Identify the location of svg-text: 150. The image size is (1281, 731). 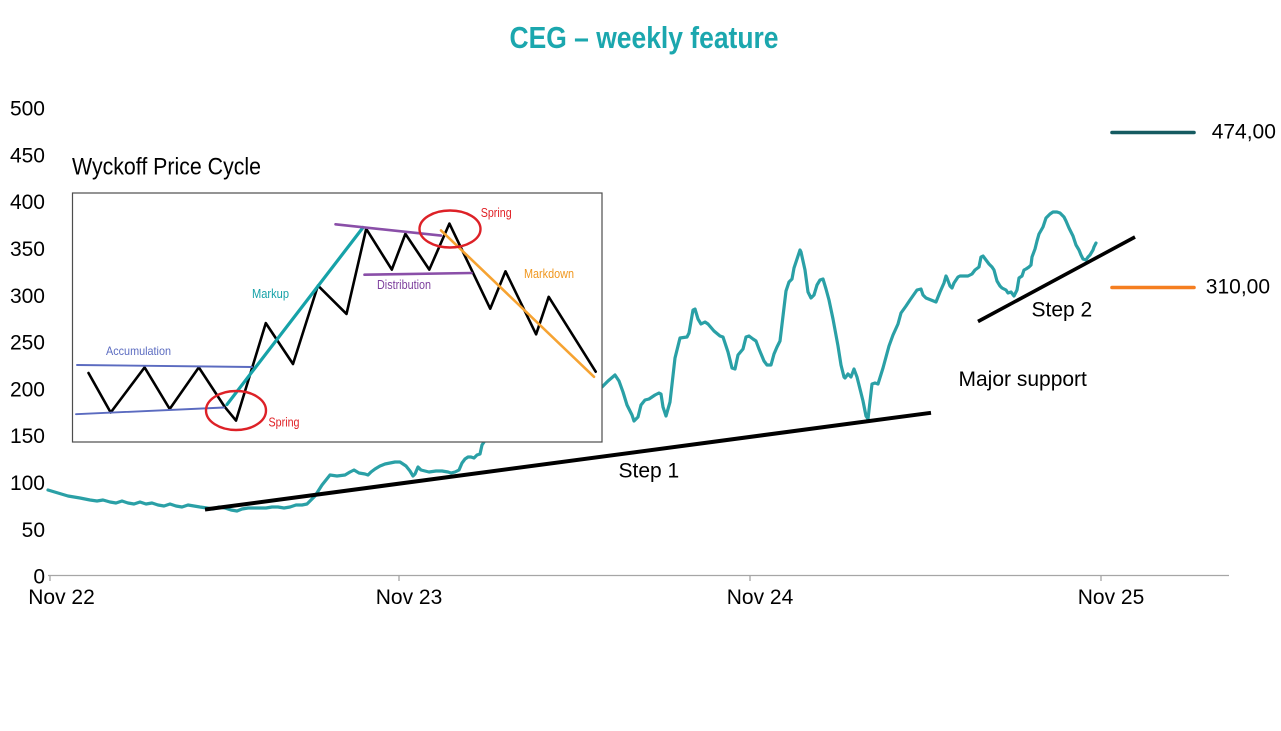
(27, 436).